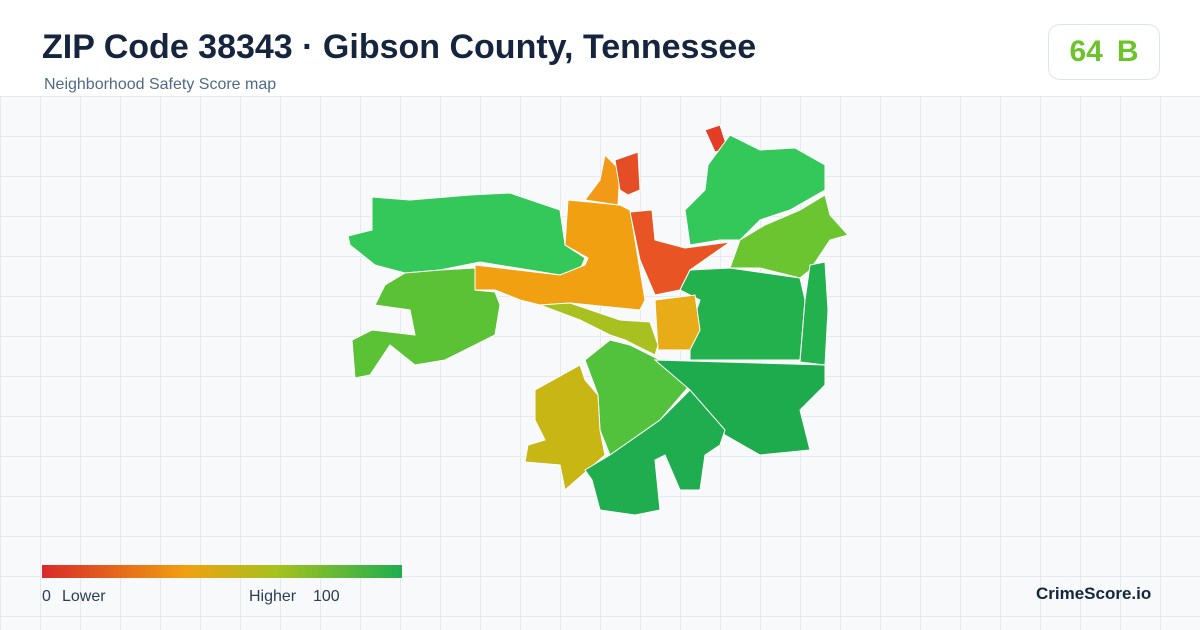 The width and height of the screenshot is (1200, 630). I want to click on legend-min: 0, so click(46, 596).